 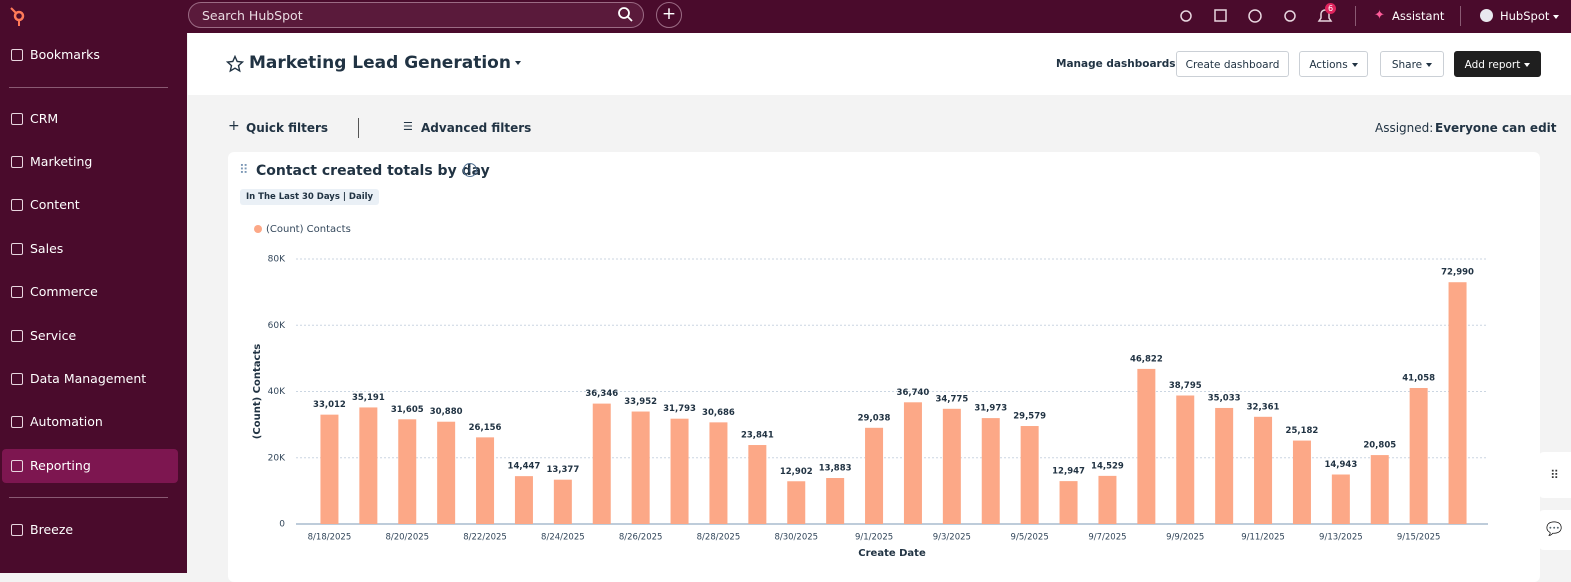 What do you see at coordinates (892, 553) in the screenshot?
I see `x-axis-title: Create Date` at bounding box center [892, 553].